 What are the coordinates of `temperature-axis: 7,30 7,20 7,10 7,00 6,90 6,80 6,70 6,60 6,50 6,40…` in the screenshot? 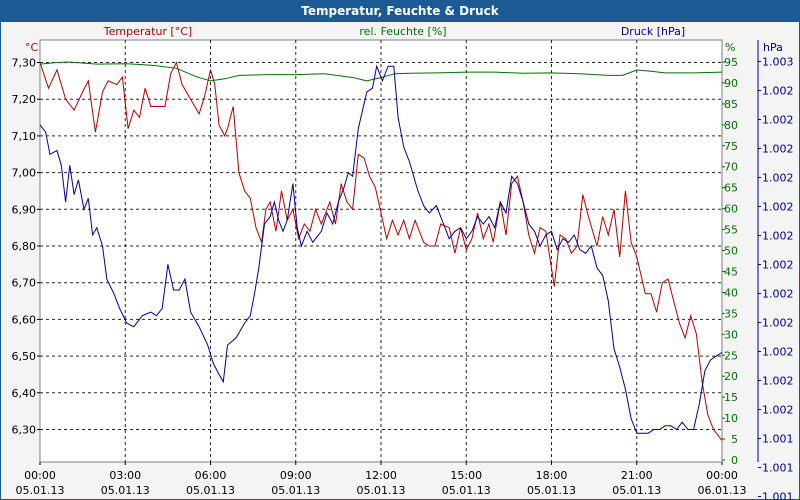 It's located at (26, 239).